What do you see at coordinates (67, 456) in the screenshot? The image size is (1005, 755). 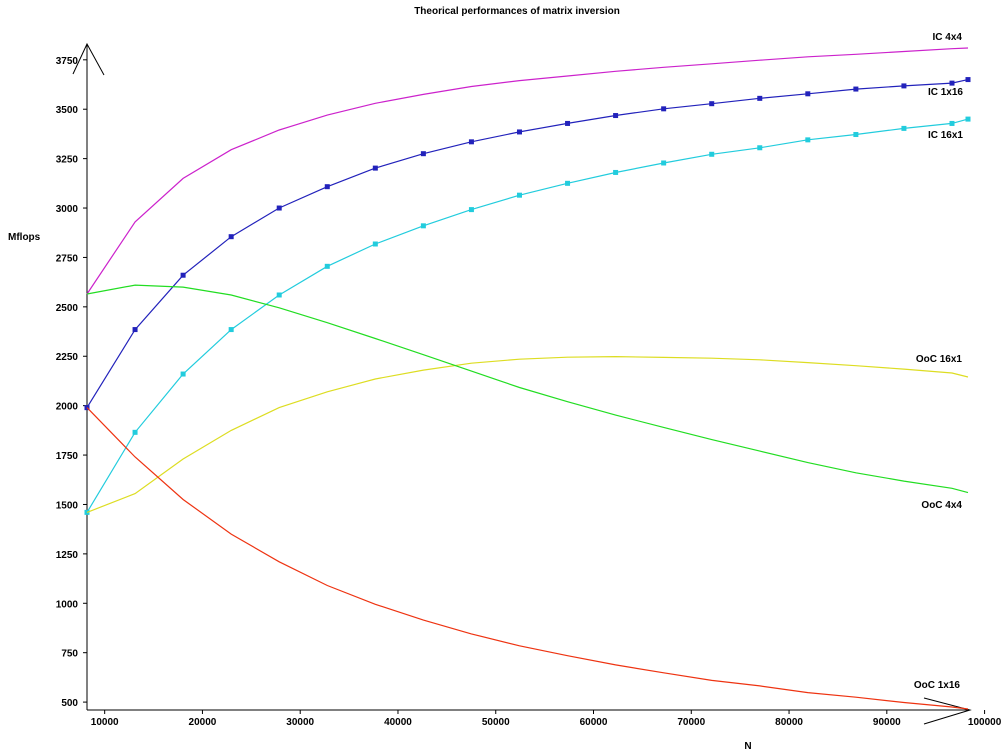 I see `y-tick-label: 1750` at bounding box center [67, 456].